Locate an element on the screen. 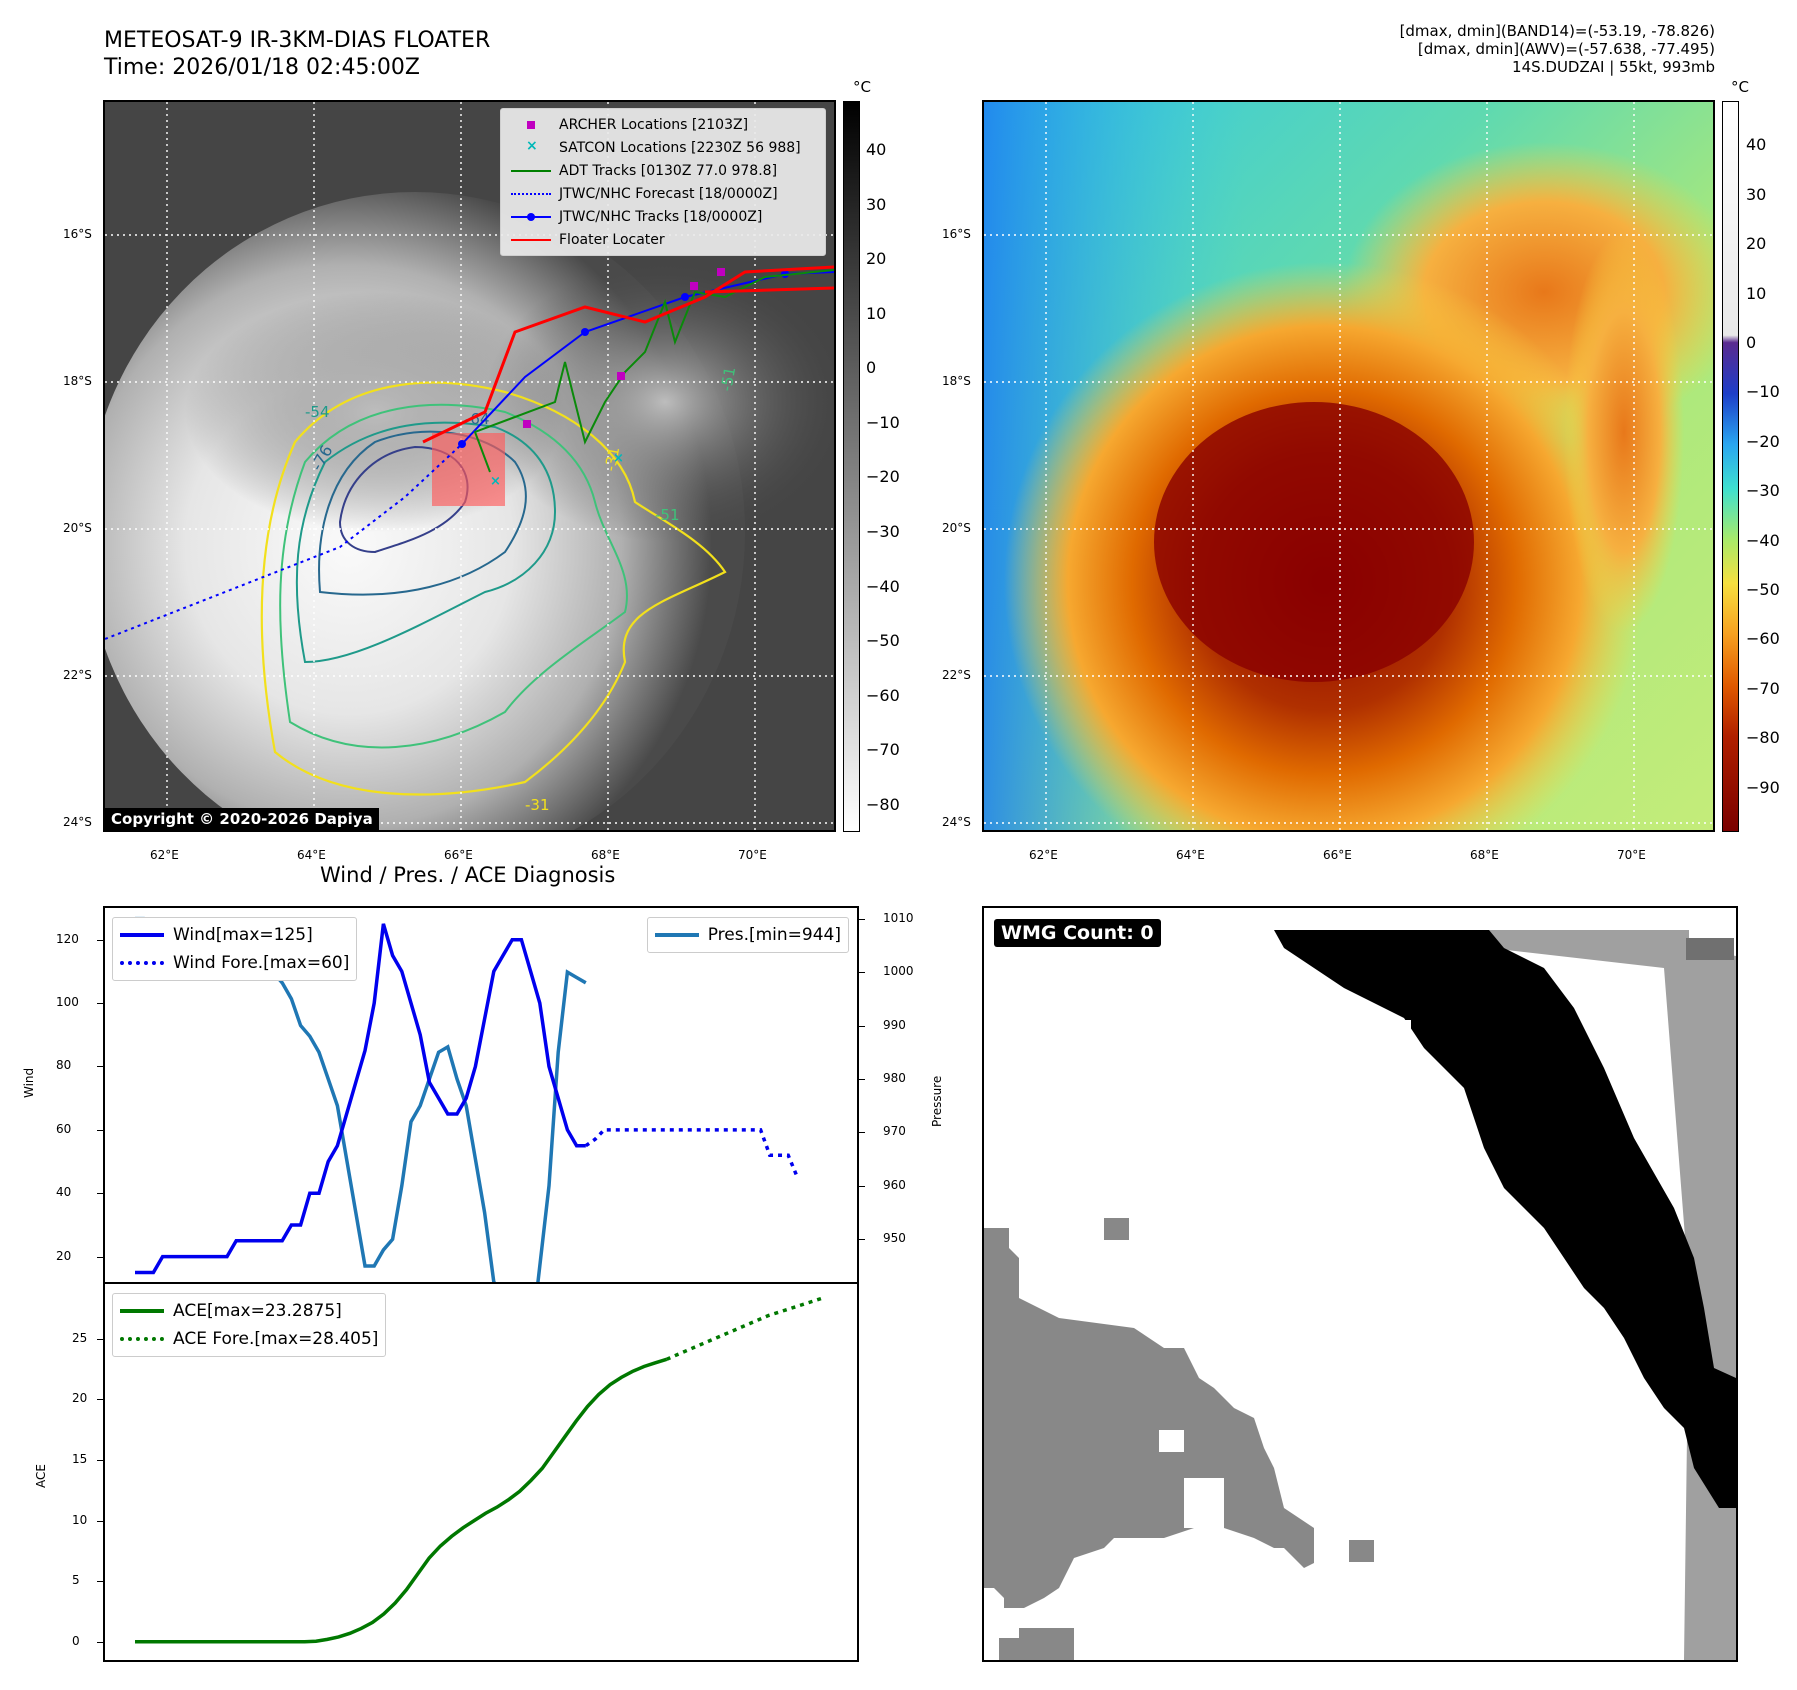 The width and height of the screenshot is (1797, 1690). legend-archer: ARCHER Locations [2103Z] is located at coordinates (663, 124).